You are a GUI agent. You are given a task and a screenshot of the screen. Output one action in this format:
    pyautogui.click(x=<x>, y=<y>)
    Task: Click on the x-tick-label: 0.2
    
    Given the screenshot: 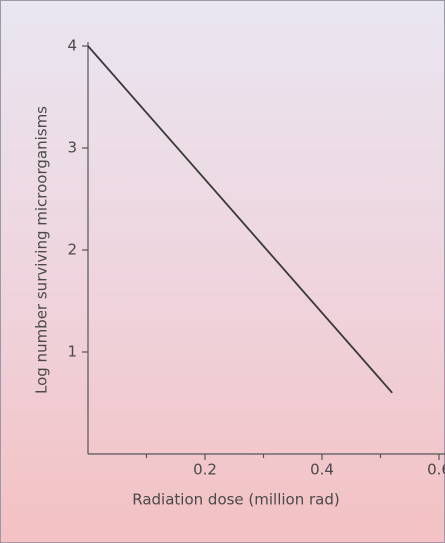 What is the action you would take?
    pyautogui.click(x=205, y=470)
    